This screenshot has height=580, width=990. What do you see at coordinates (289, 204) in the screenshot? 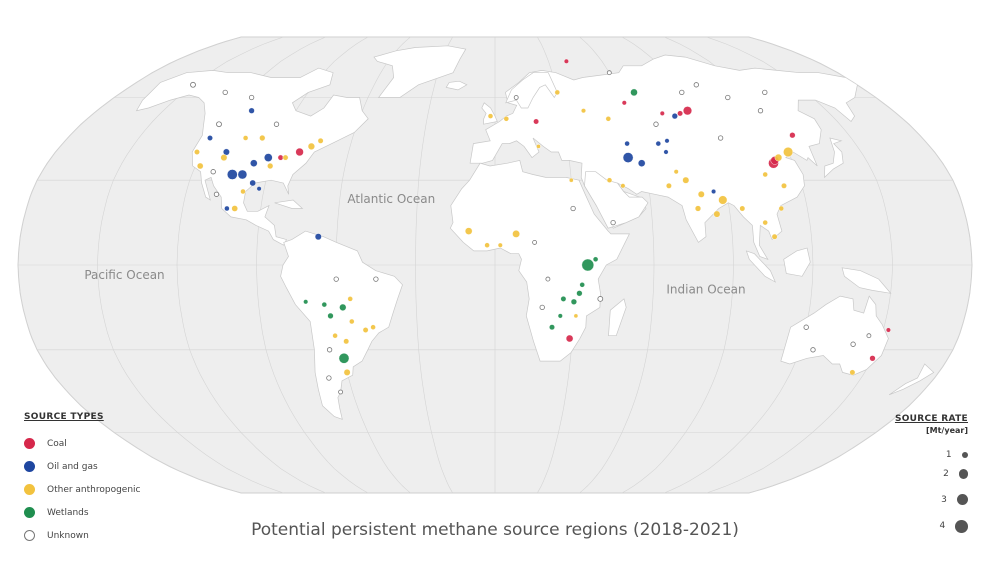
I see `landmass-cuba` at bounding box center [289, 204].